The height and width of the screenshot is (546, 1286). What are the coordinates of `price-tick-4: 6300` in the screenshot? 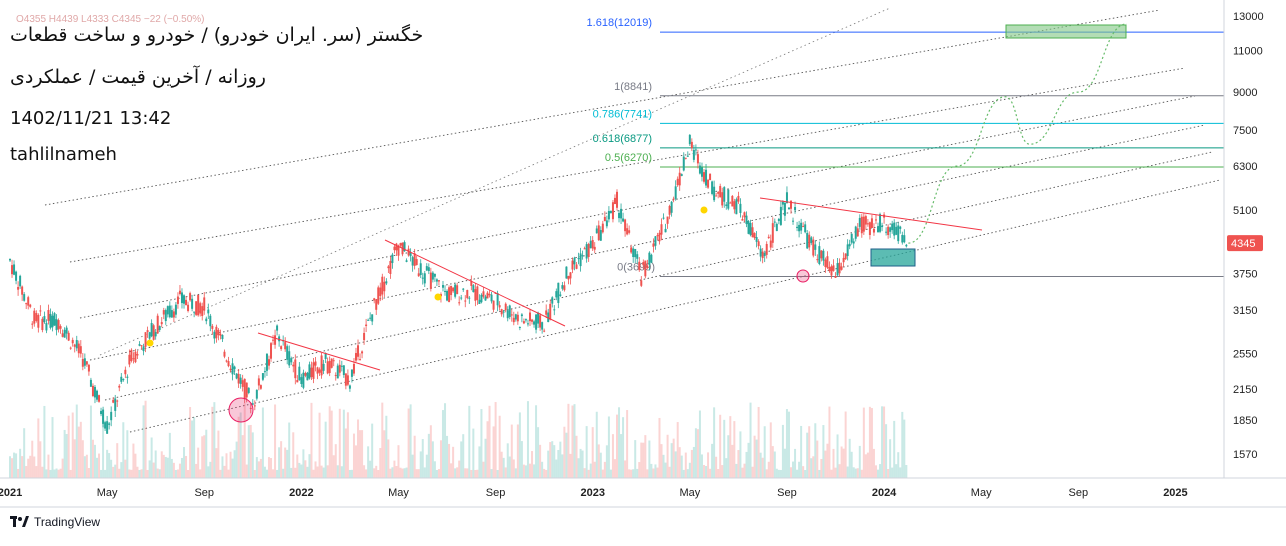 It's located at (1245, 167).